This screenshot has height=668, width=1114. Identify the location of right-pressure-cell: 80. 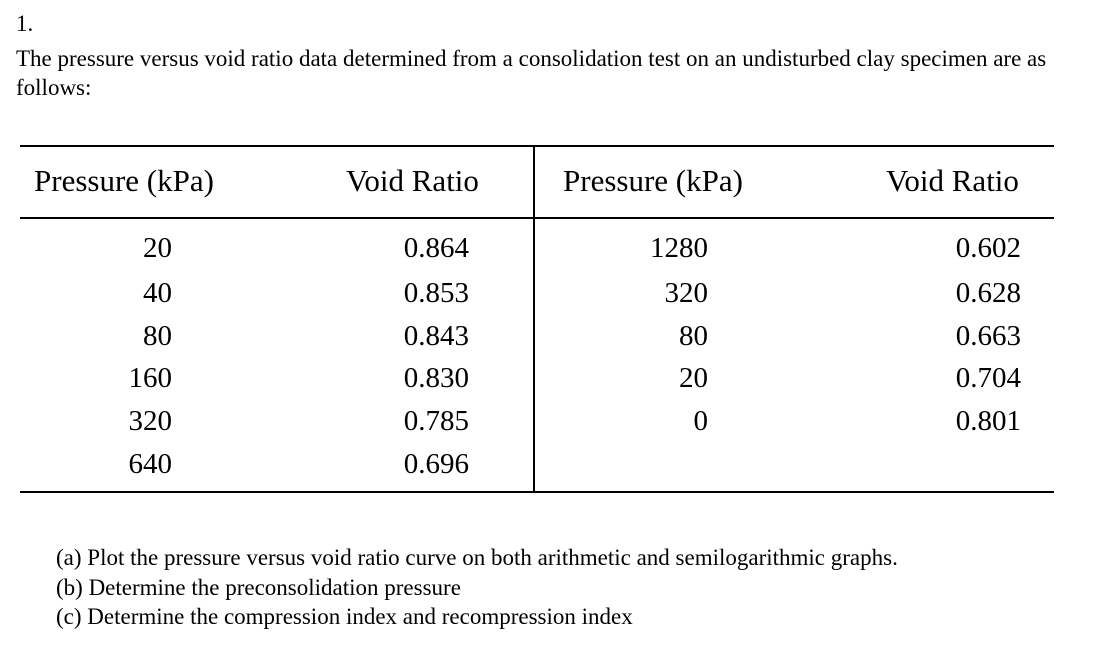
(693, 336).